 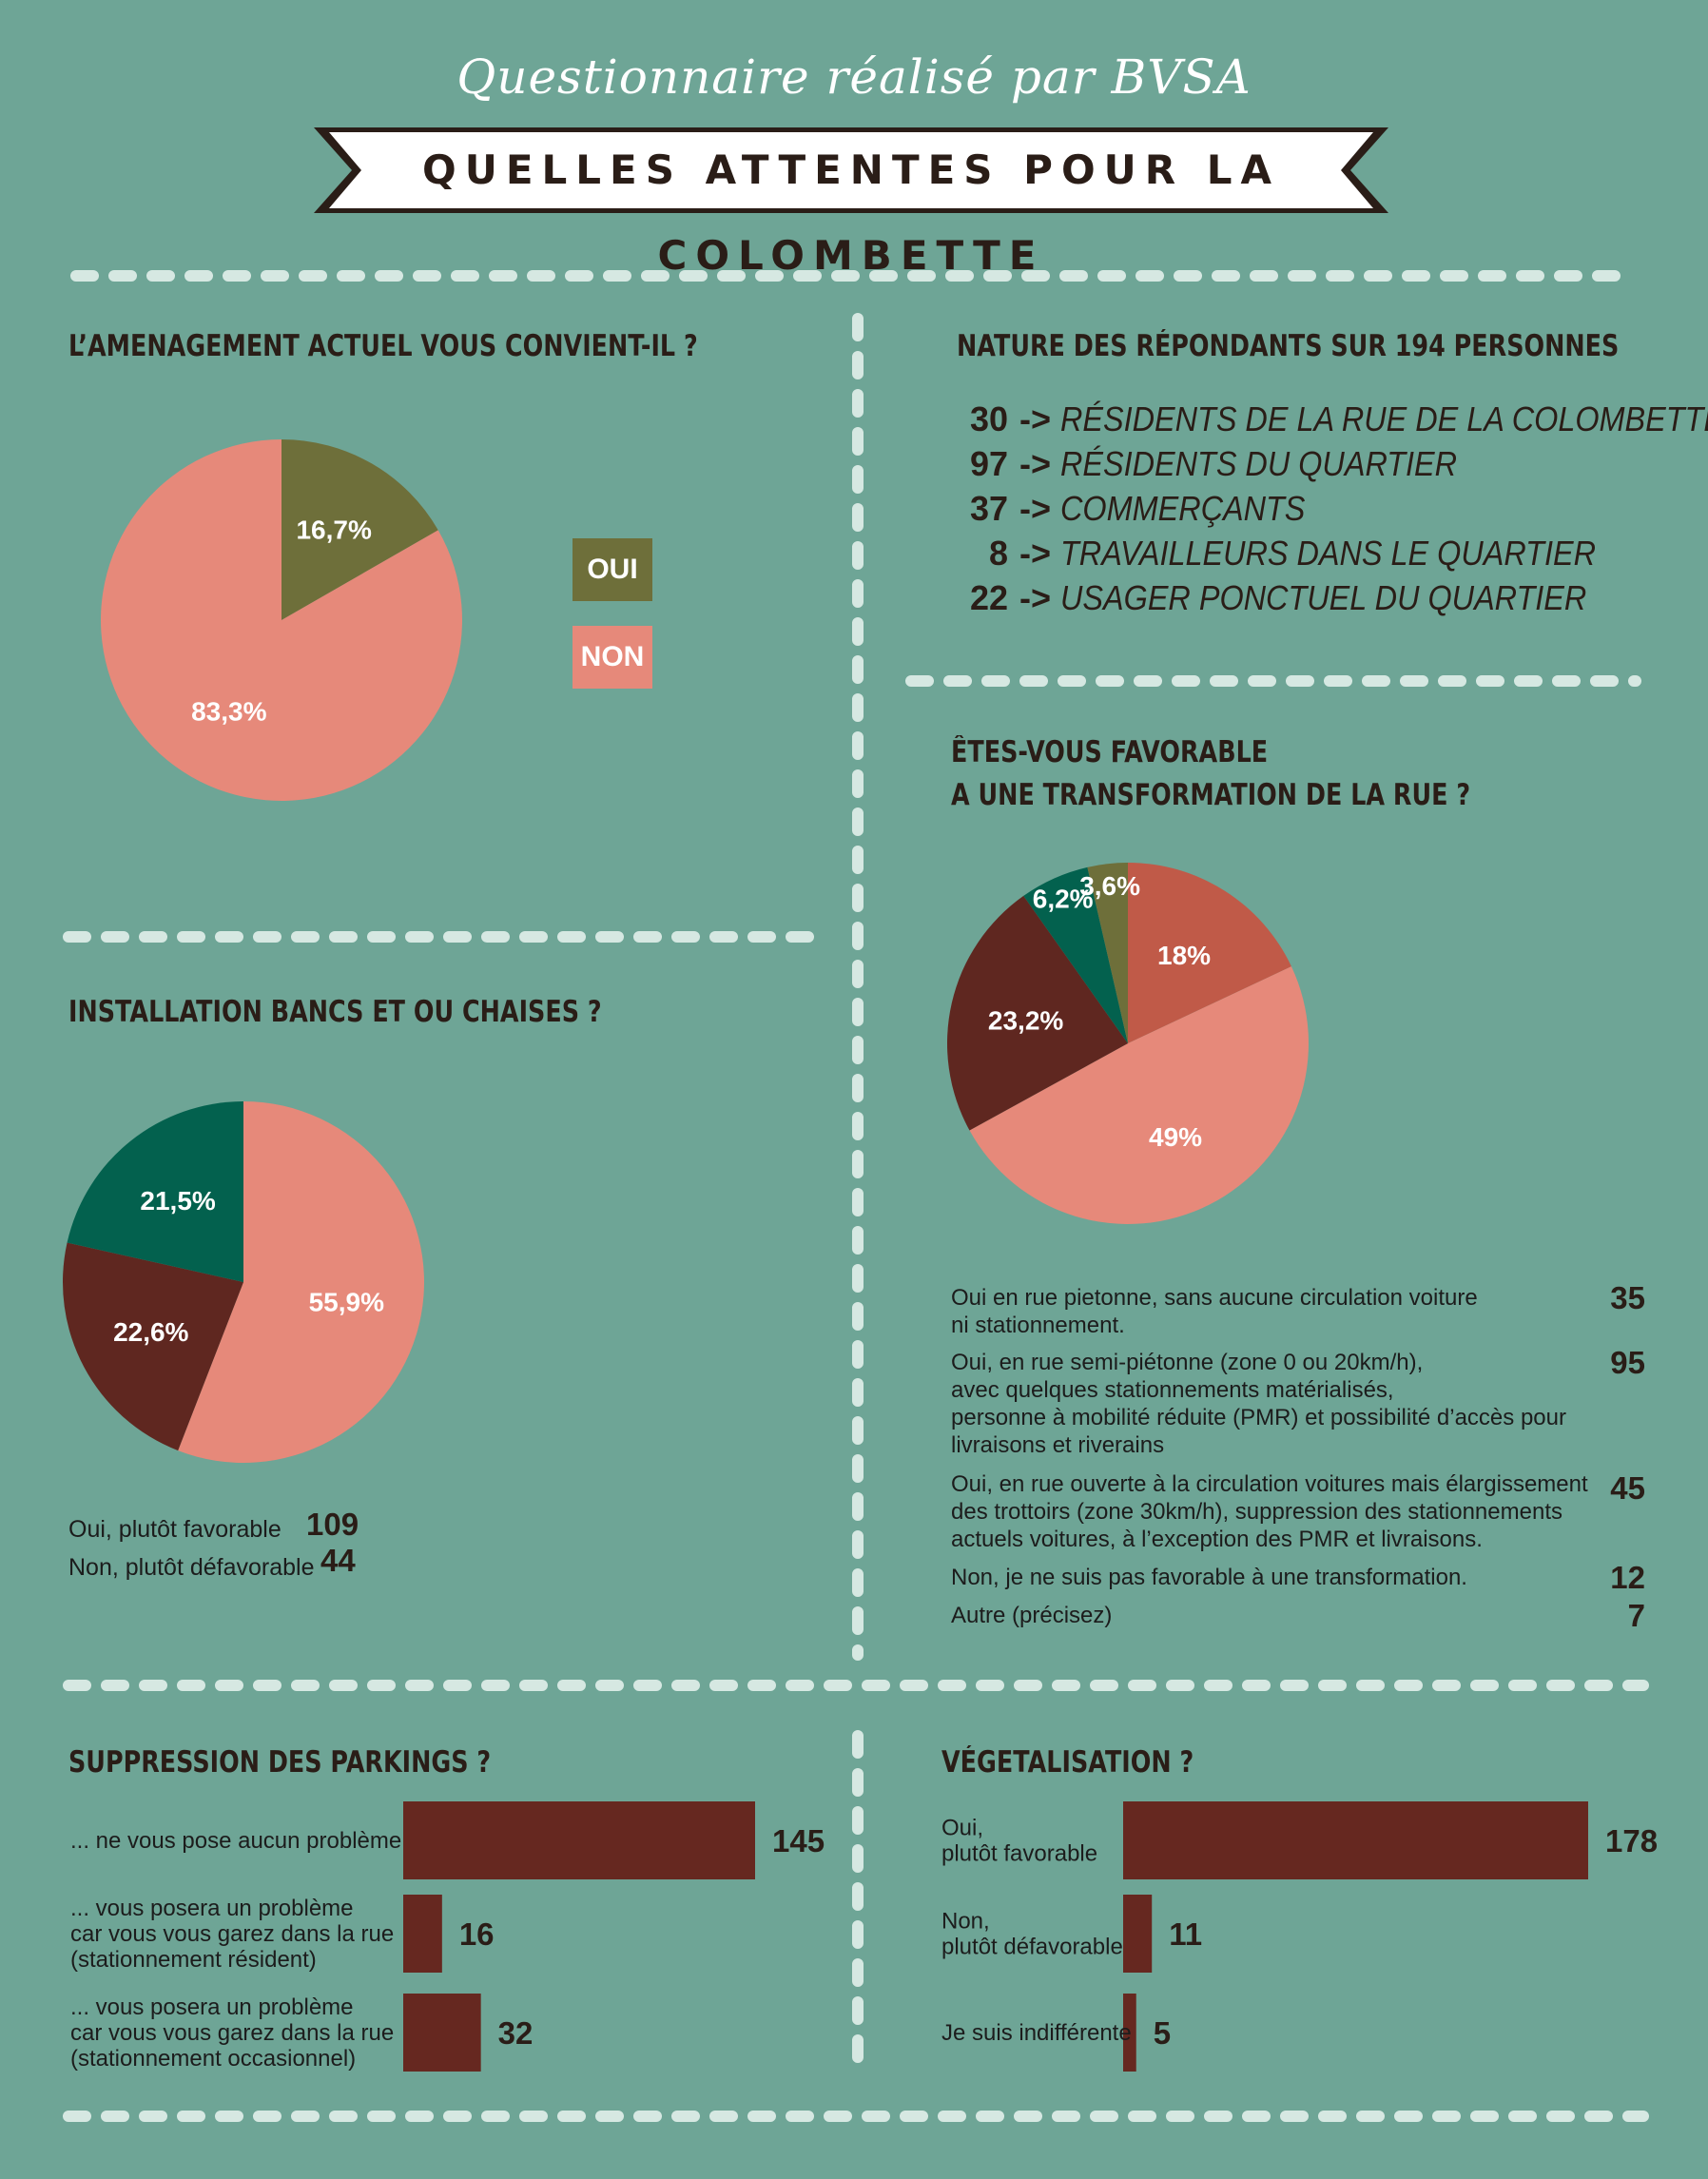 I want to click on pie-slice-label: 3,6%, so click(x=1109, y=886).